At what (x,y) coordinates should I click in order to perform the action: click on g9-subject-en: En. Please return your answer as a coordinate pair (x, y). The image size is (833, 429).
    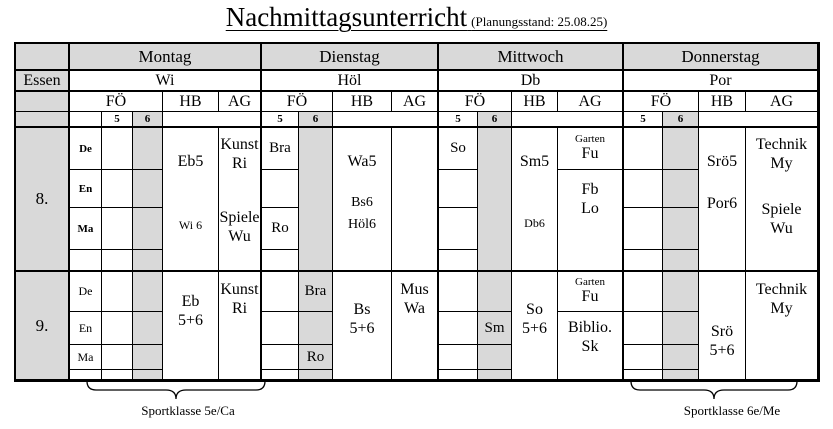
    Looking at the image, I should click on (86, 328).